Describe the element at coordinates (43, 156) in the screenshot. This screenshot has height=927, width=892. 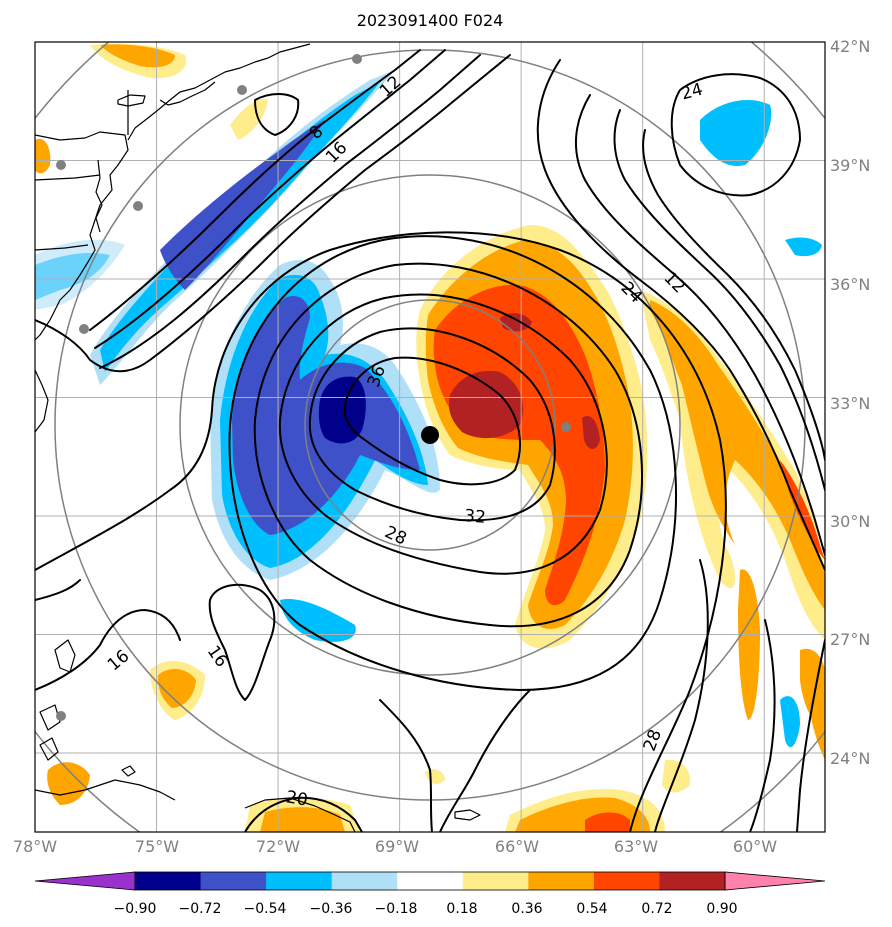
I see `shade-patch-top-left-orange` at that location.